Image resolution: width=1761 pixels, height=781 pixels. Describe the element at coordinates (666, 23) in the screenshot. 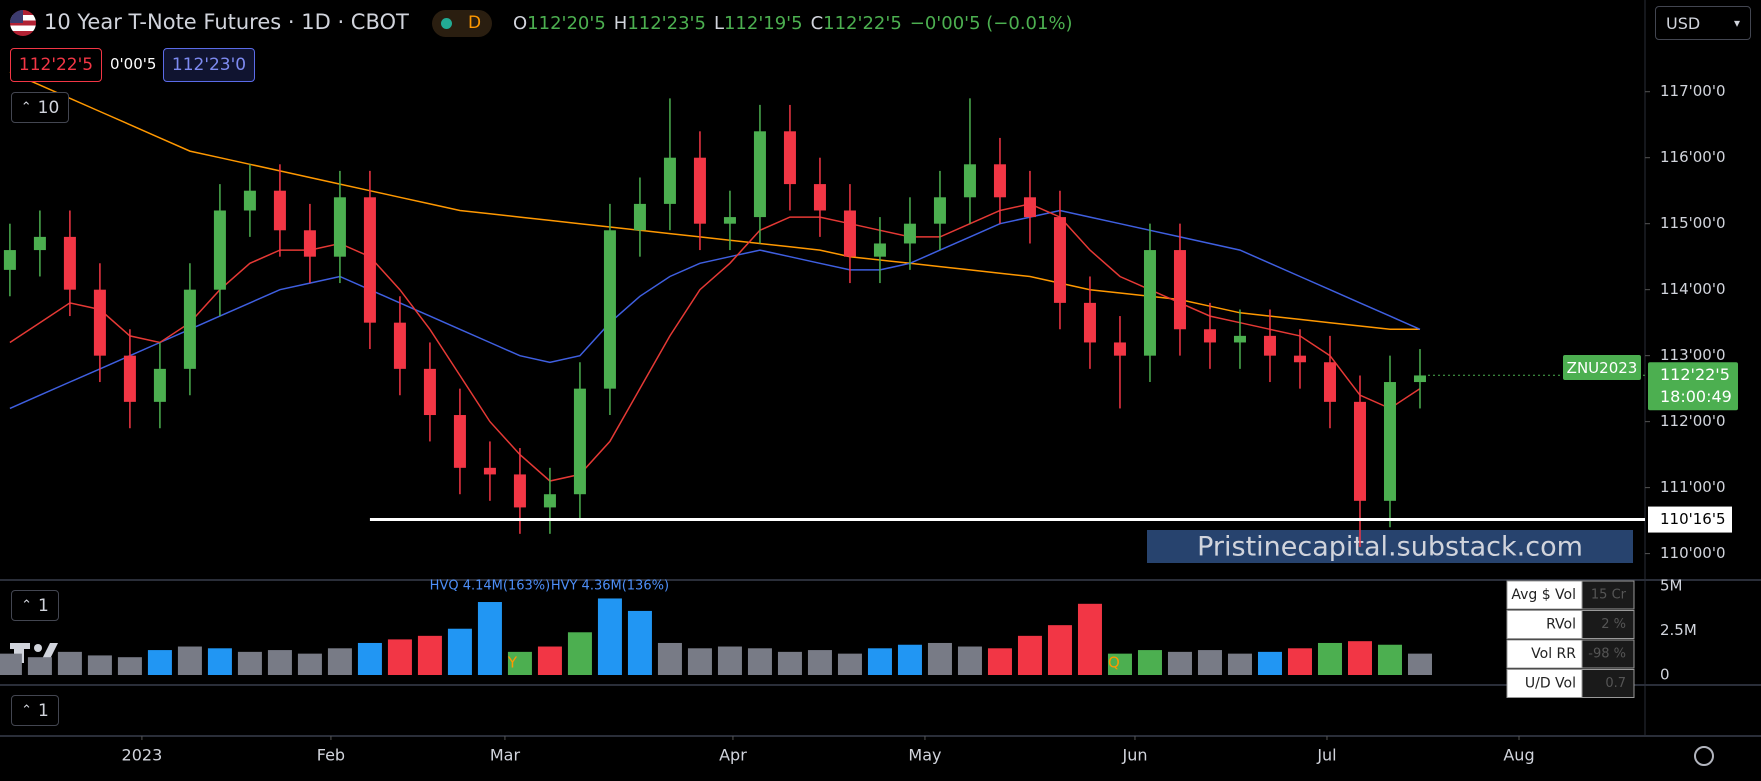

I see `ohlc-value: 112'23'5` at that location.